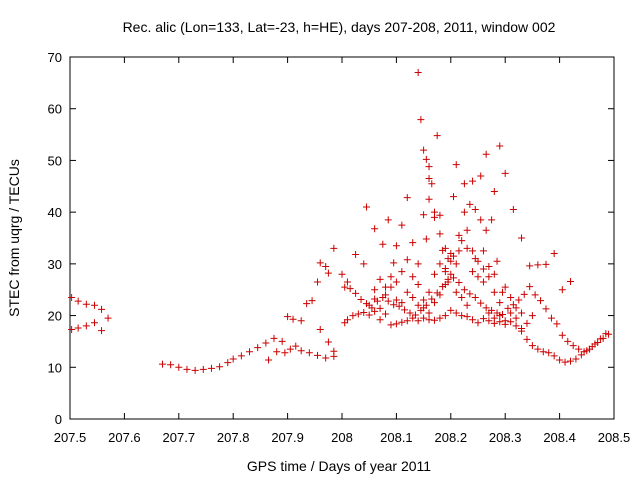 The image size is (640, 480). I want to click on x-tick-label: 207.7, so click(179, 437).